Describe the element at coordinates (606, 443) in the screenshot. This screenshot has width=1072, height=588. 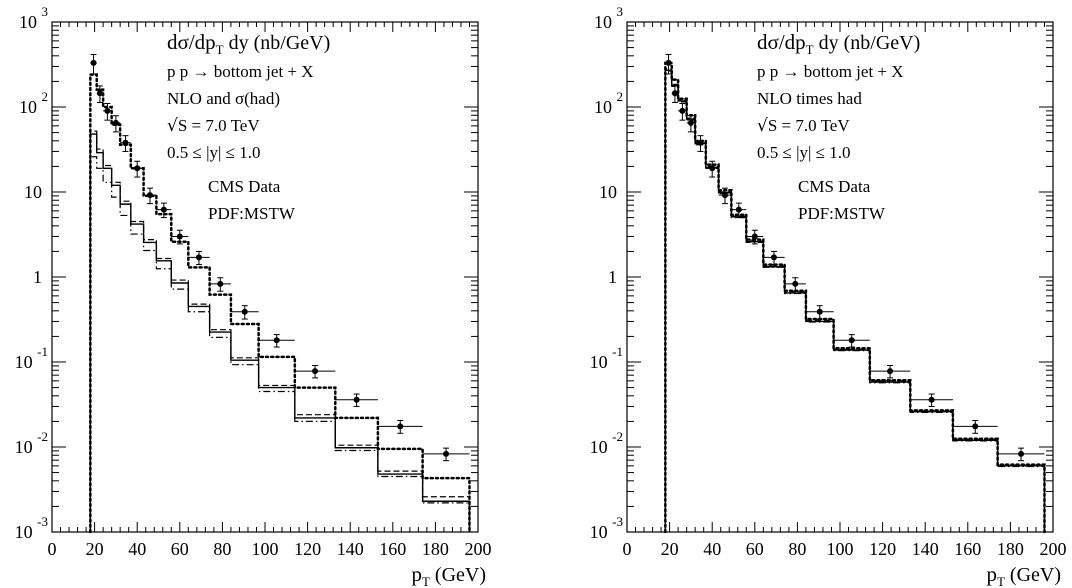
I see `y-tick-label: 10 -2` at that location.